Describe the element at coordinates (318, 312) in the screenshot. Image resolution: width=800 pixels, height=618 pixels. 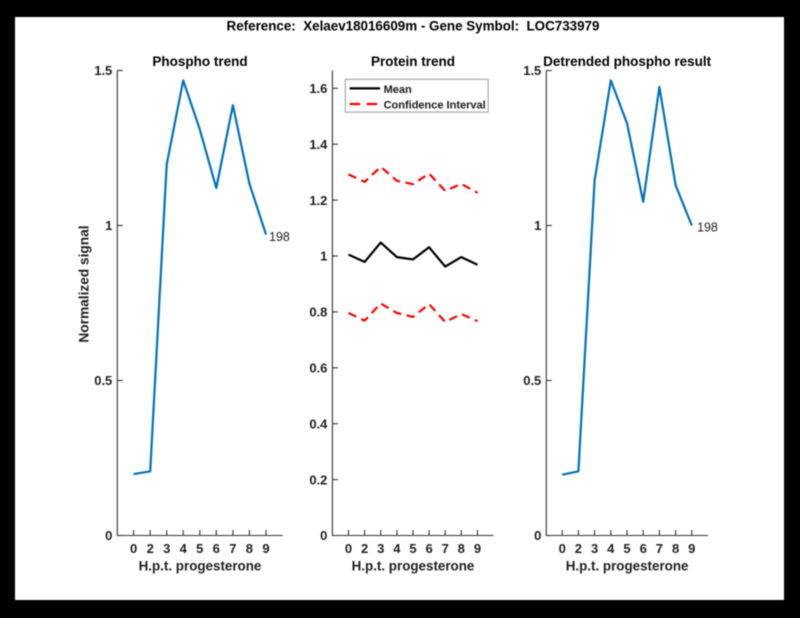
I see `svg-text: 0.8` at that location.